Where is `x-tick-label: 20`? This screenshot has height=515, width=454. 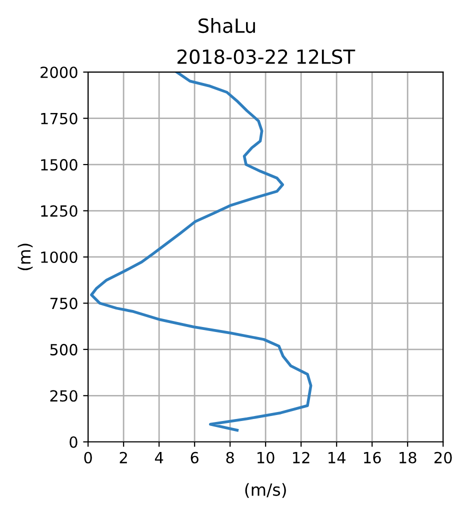
x-tick-label: 20 is located at coordinates (443, 458).